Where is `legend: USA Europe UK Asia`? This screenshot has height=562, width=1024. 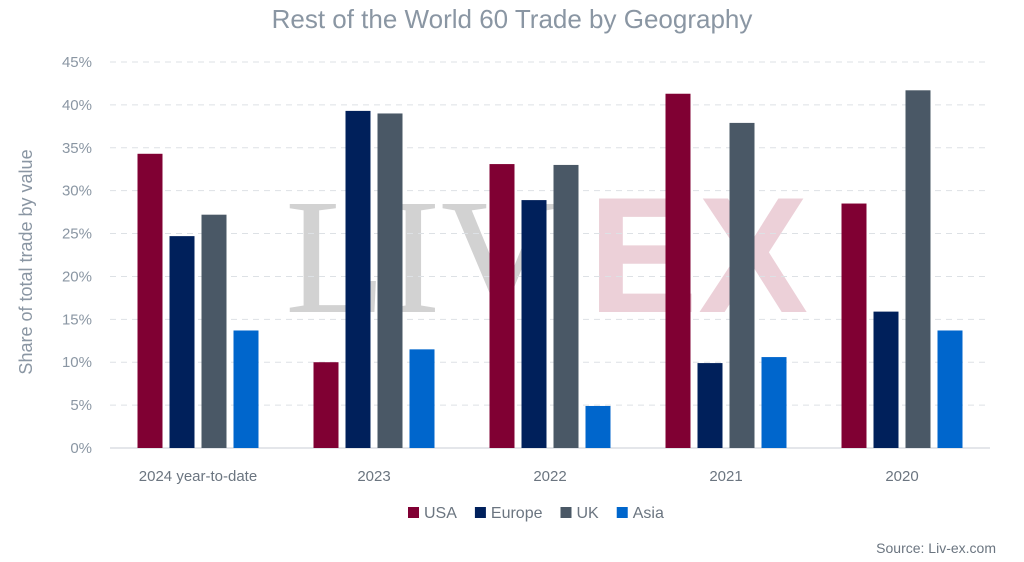
legend: USA Europe UK Asia is located at coordinates (536, 513).